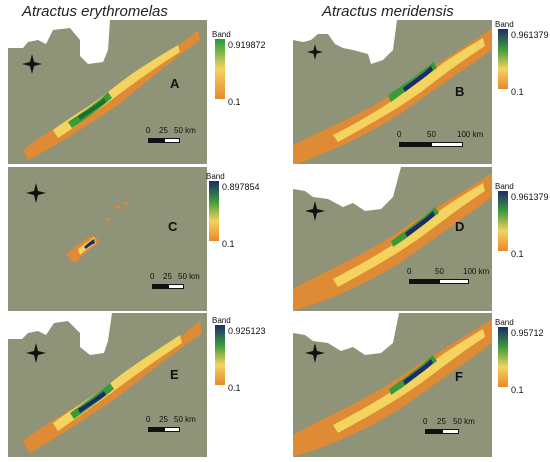 The width and height of the screenshot is (550, 462). I want to click on map-panel-e: E 0 25 50 km, so click(107, 385).